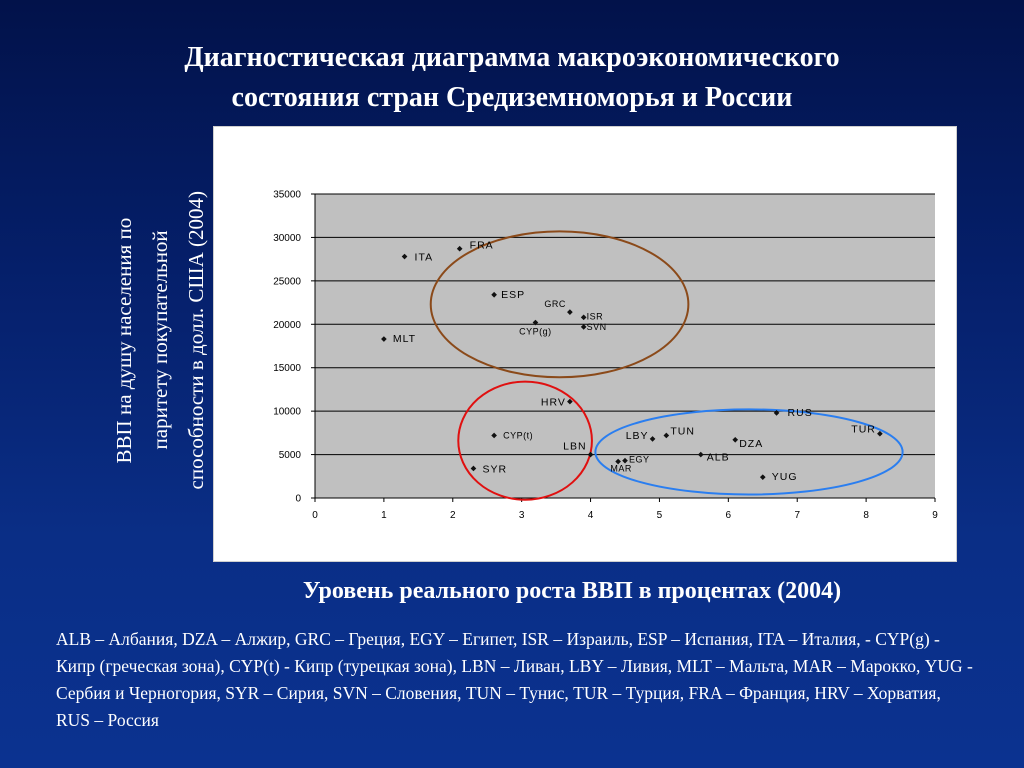 The width and height of the screenshot is (1024, 768). I want to click on point-label-lby: LBY, so click(637, 436).